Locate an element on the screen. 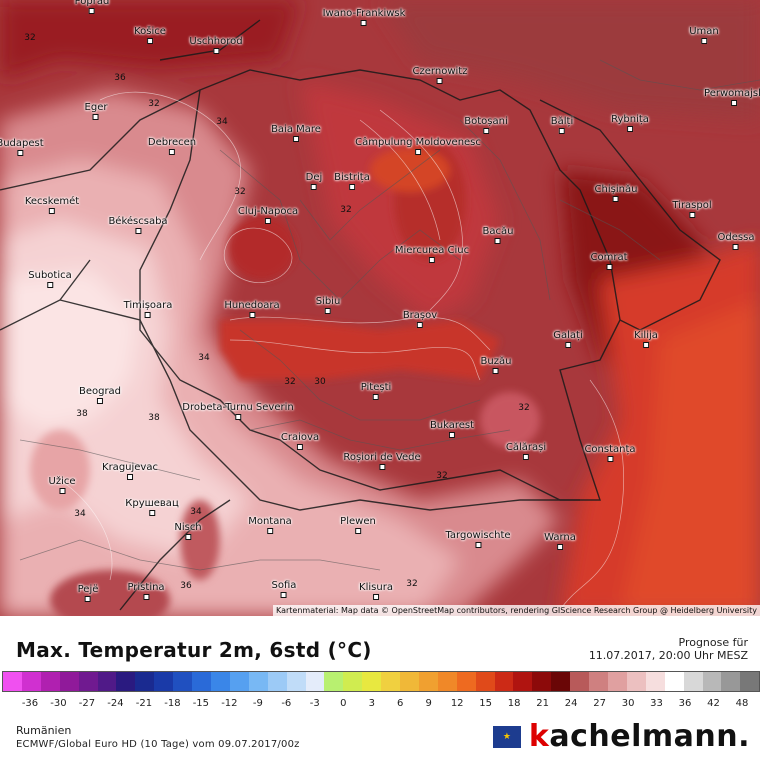 This screenshot has height=760, width=760. city-label: Comrat is located at coordinates (609, 261).